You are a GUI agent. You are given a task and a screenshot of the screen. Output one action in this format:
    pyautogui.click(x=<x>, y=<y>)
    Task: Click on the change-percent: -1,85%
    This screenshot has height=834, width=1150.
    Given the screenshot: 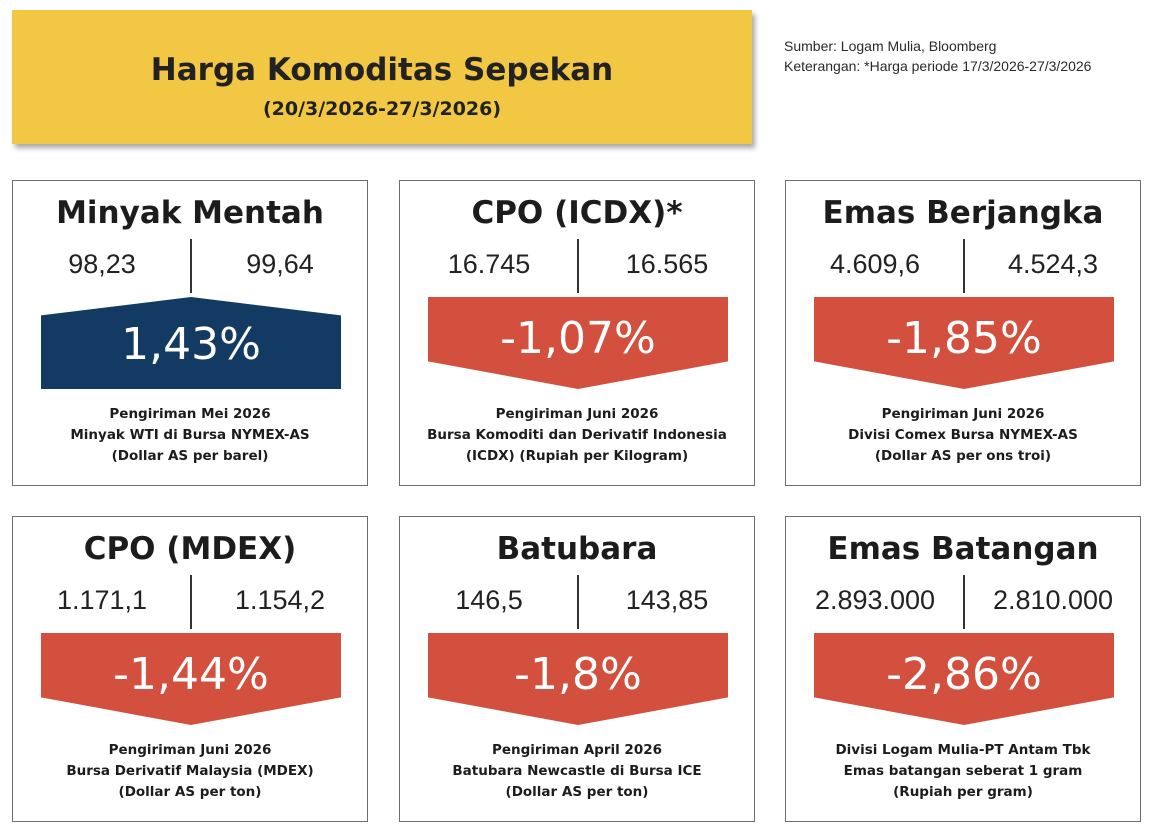 What is the action you would take?
    pyautogui.click(x=964, y=338)
    